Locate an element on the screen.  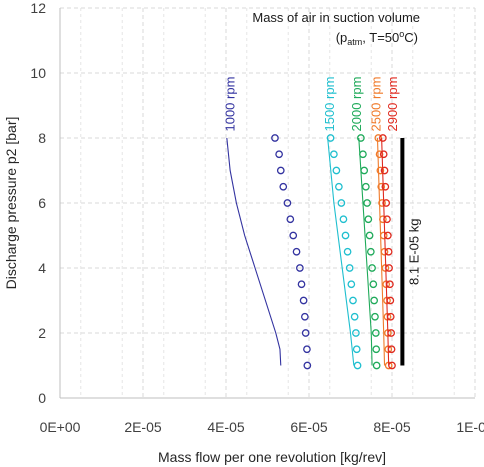
x-tick-labels: 0E+00 2E-05 4E-05 6E-05 8E-05 1E-04 is located at coordinates (262, 427).